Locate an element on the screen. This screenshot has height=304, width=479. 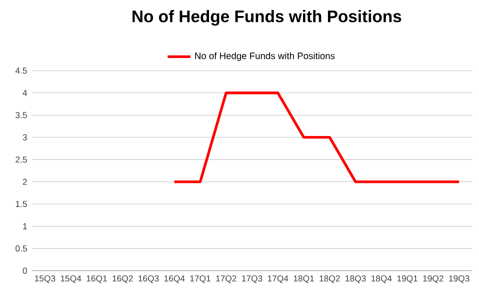
legend-label: No of Hedge Funds with Positions is located at coordinates (265, 57).